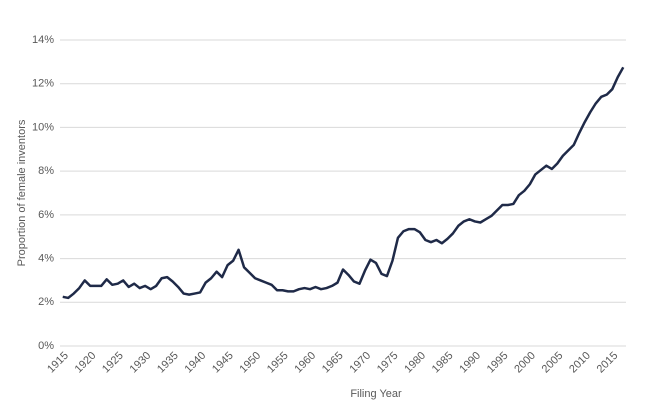 The image size is (650, 406). Describe the element at coordinates (305, 363) in the screenshot. I see `x-tick-label: 1960` at that location.